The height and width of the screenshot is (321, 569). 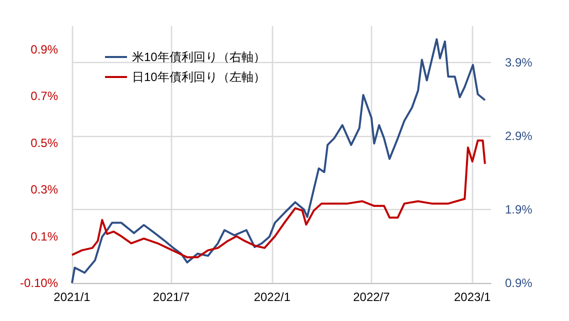 What do you see at coordinates (44, 189) in the screenshot?
I see `y-tick-label: 0.3%` at bounding box center [44, 189].